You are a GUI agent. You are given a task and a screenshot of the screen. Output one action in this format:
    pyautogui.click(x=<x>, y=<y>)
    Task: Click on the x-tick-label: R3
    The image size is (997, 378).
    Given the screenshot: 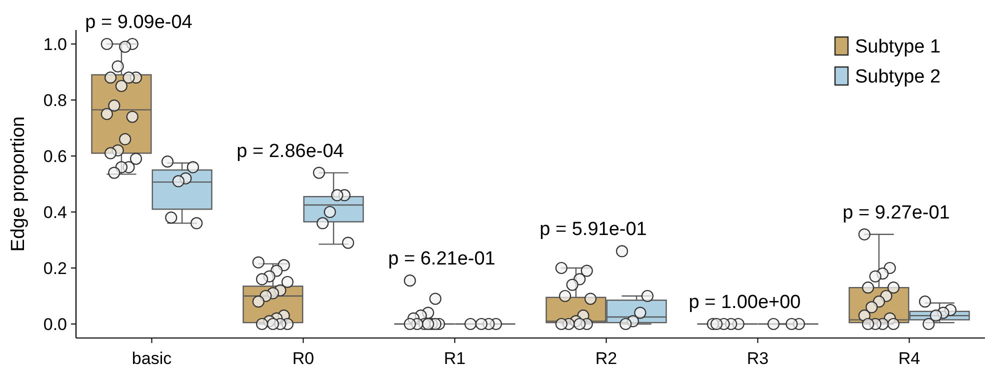 What is the action you would take?
    pyautogui.click(x=757, y=358)
    